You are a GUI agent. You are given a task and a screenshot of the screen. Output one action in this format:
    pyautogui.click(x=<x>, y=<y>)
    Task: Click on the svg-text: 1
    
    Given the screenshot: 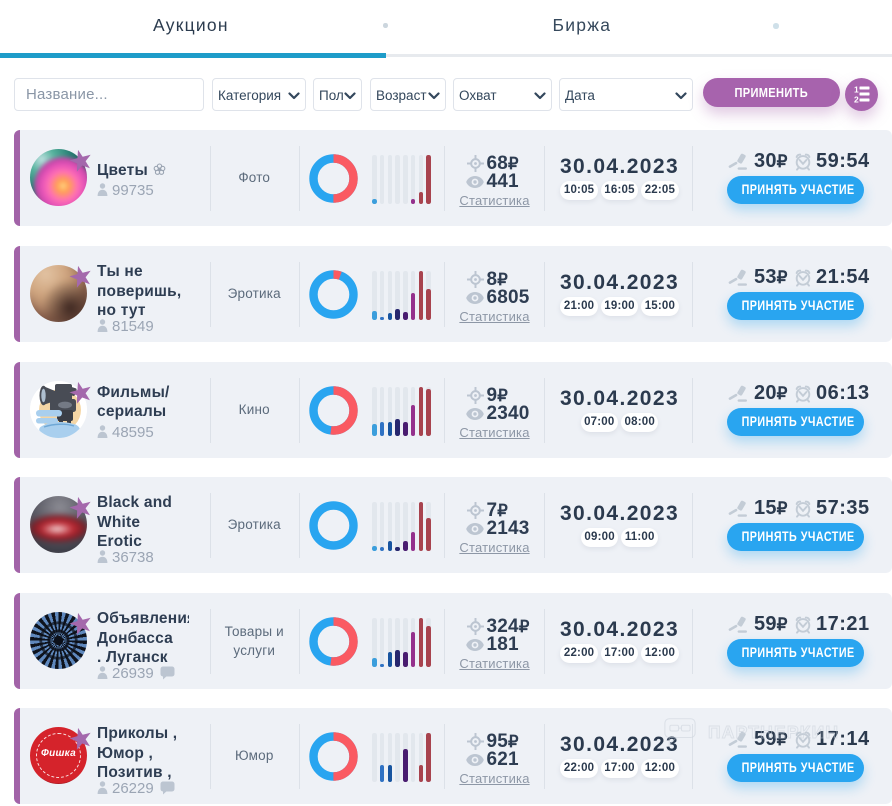 What is the action you would take?
    pyautogui.click(x=856, y=90)
    